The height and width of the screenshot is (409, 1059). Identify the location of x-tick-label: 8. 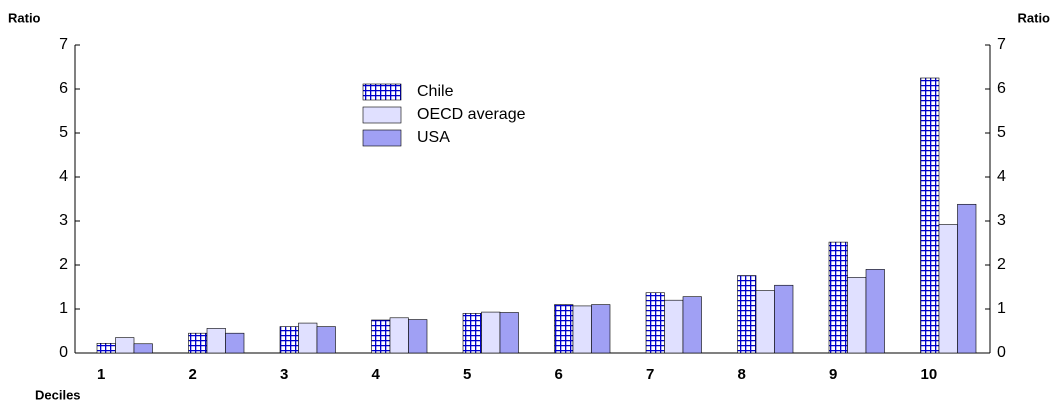
(742, 374).